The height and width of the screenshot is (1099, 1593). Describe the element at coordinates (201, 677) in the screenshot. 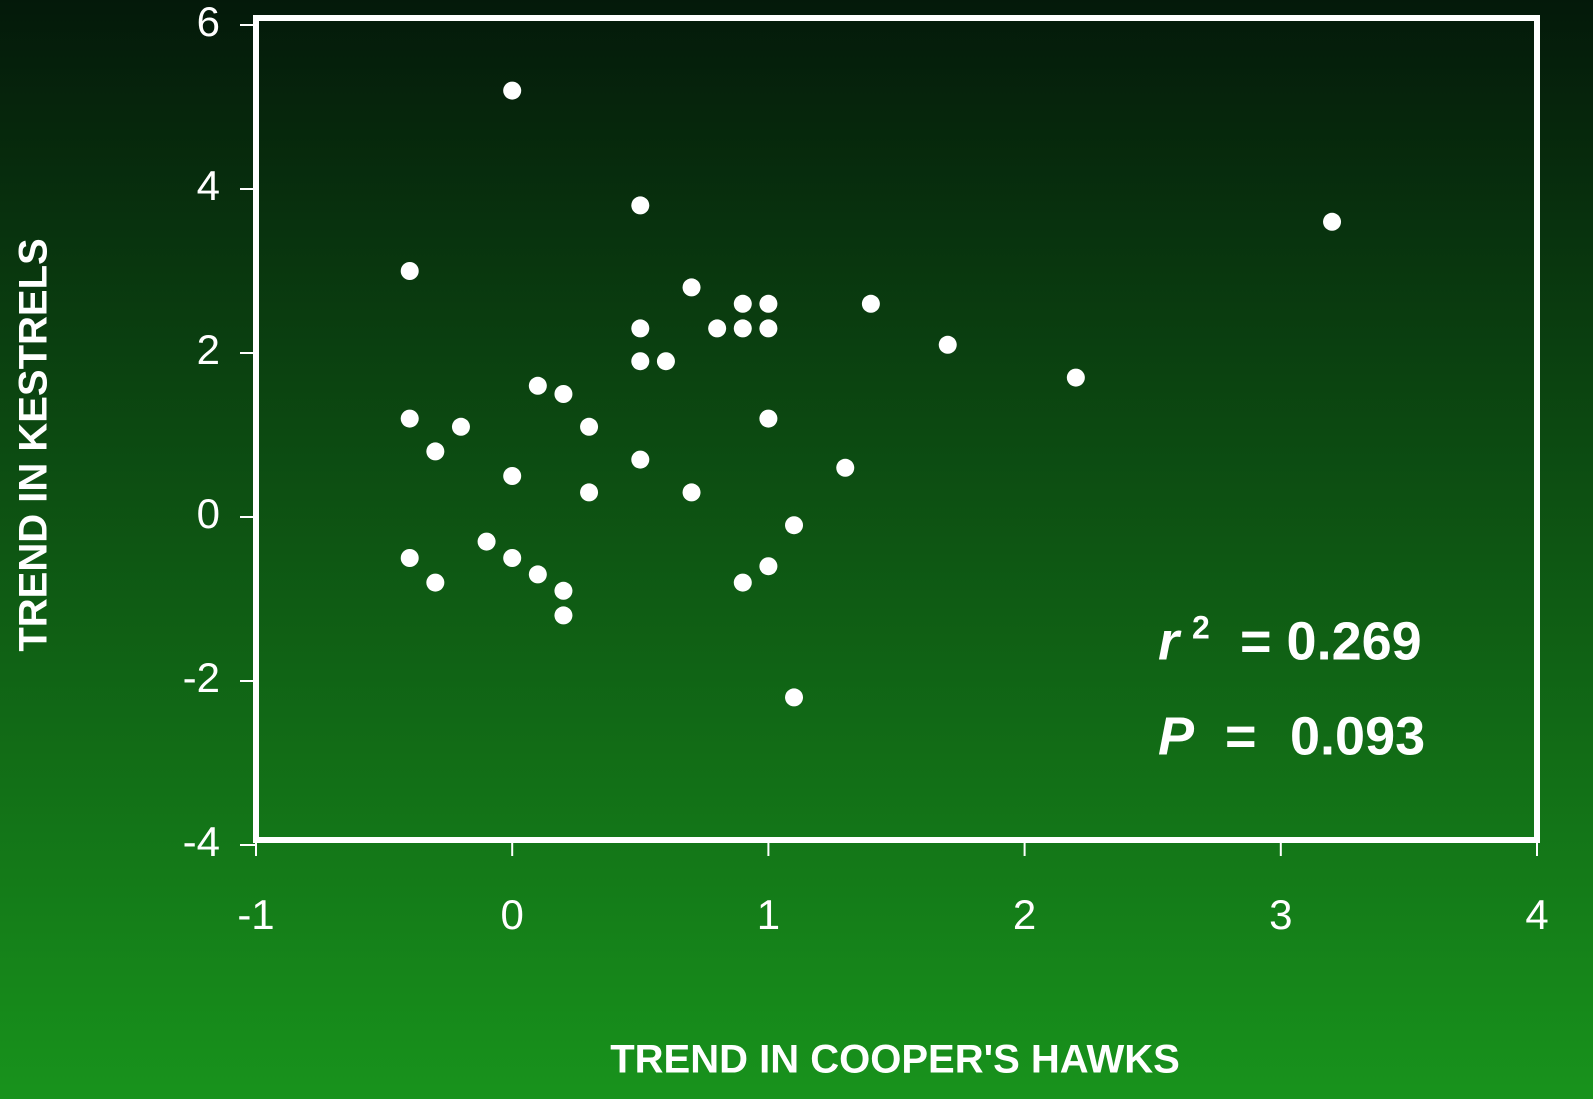

I see `y-tick-label: -2` at that location.